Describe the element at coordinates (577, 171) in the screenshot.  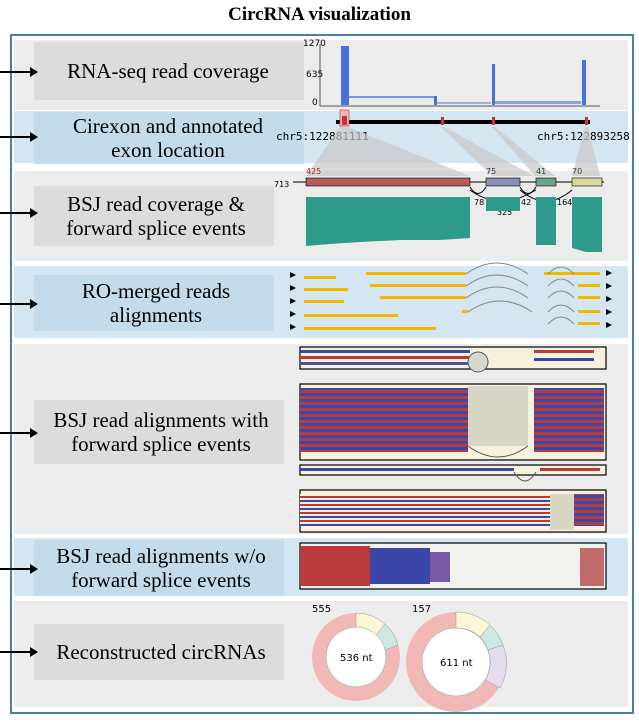
I see `svg-text: 70` at that location.